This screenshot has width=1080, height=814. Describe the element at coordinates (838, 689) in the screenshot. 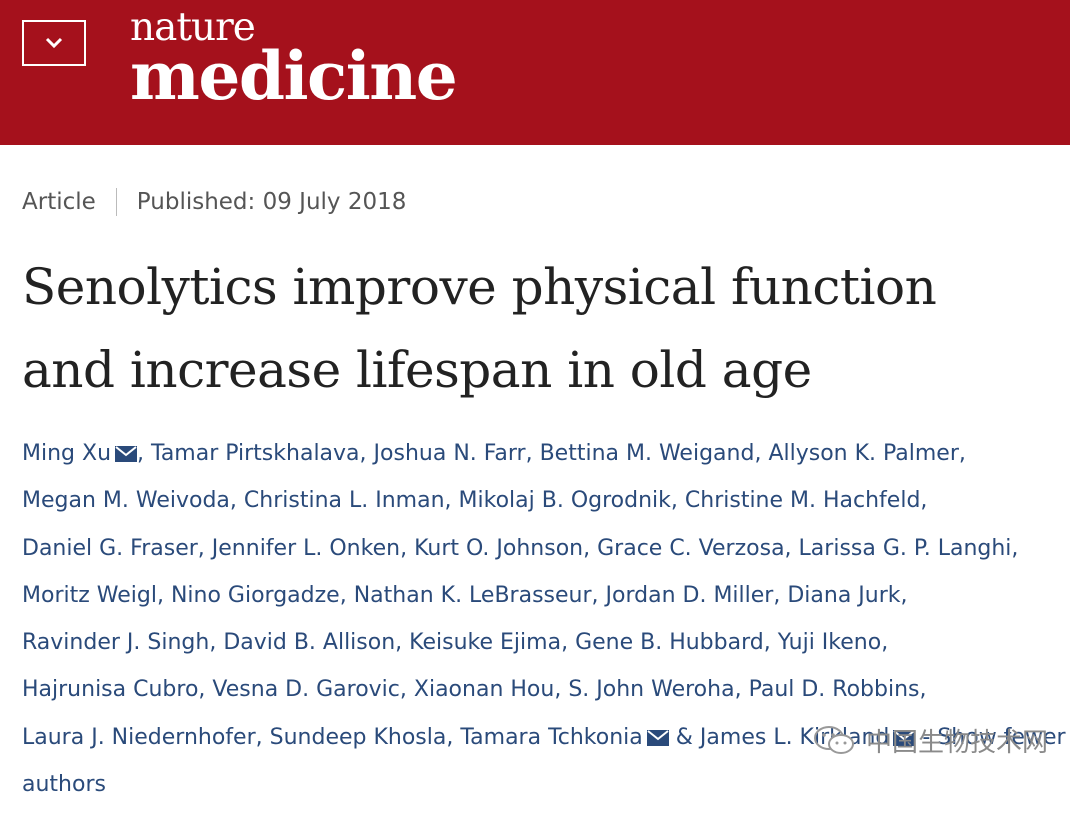

I see `author-item: Paul D. Robbins,` at that location.